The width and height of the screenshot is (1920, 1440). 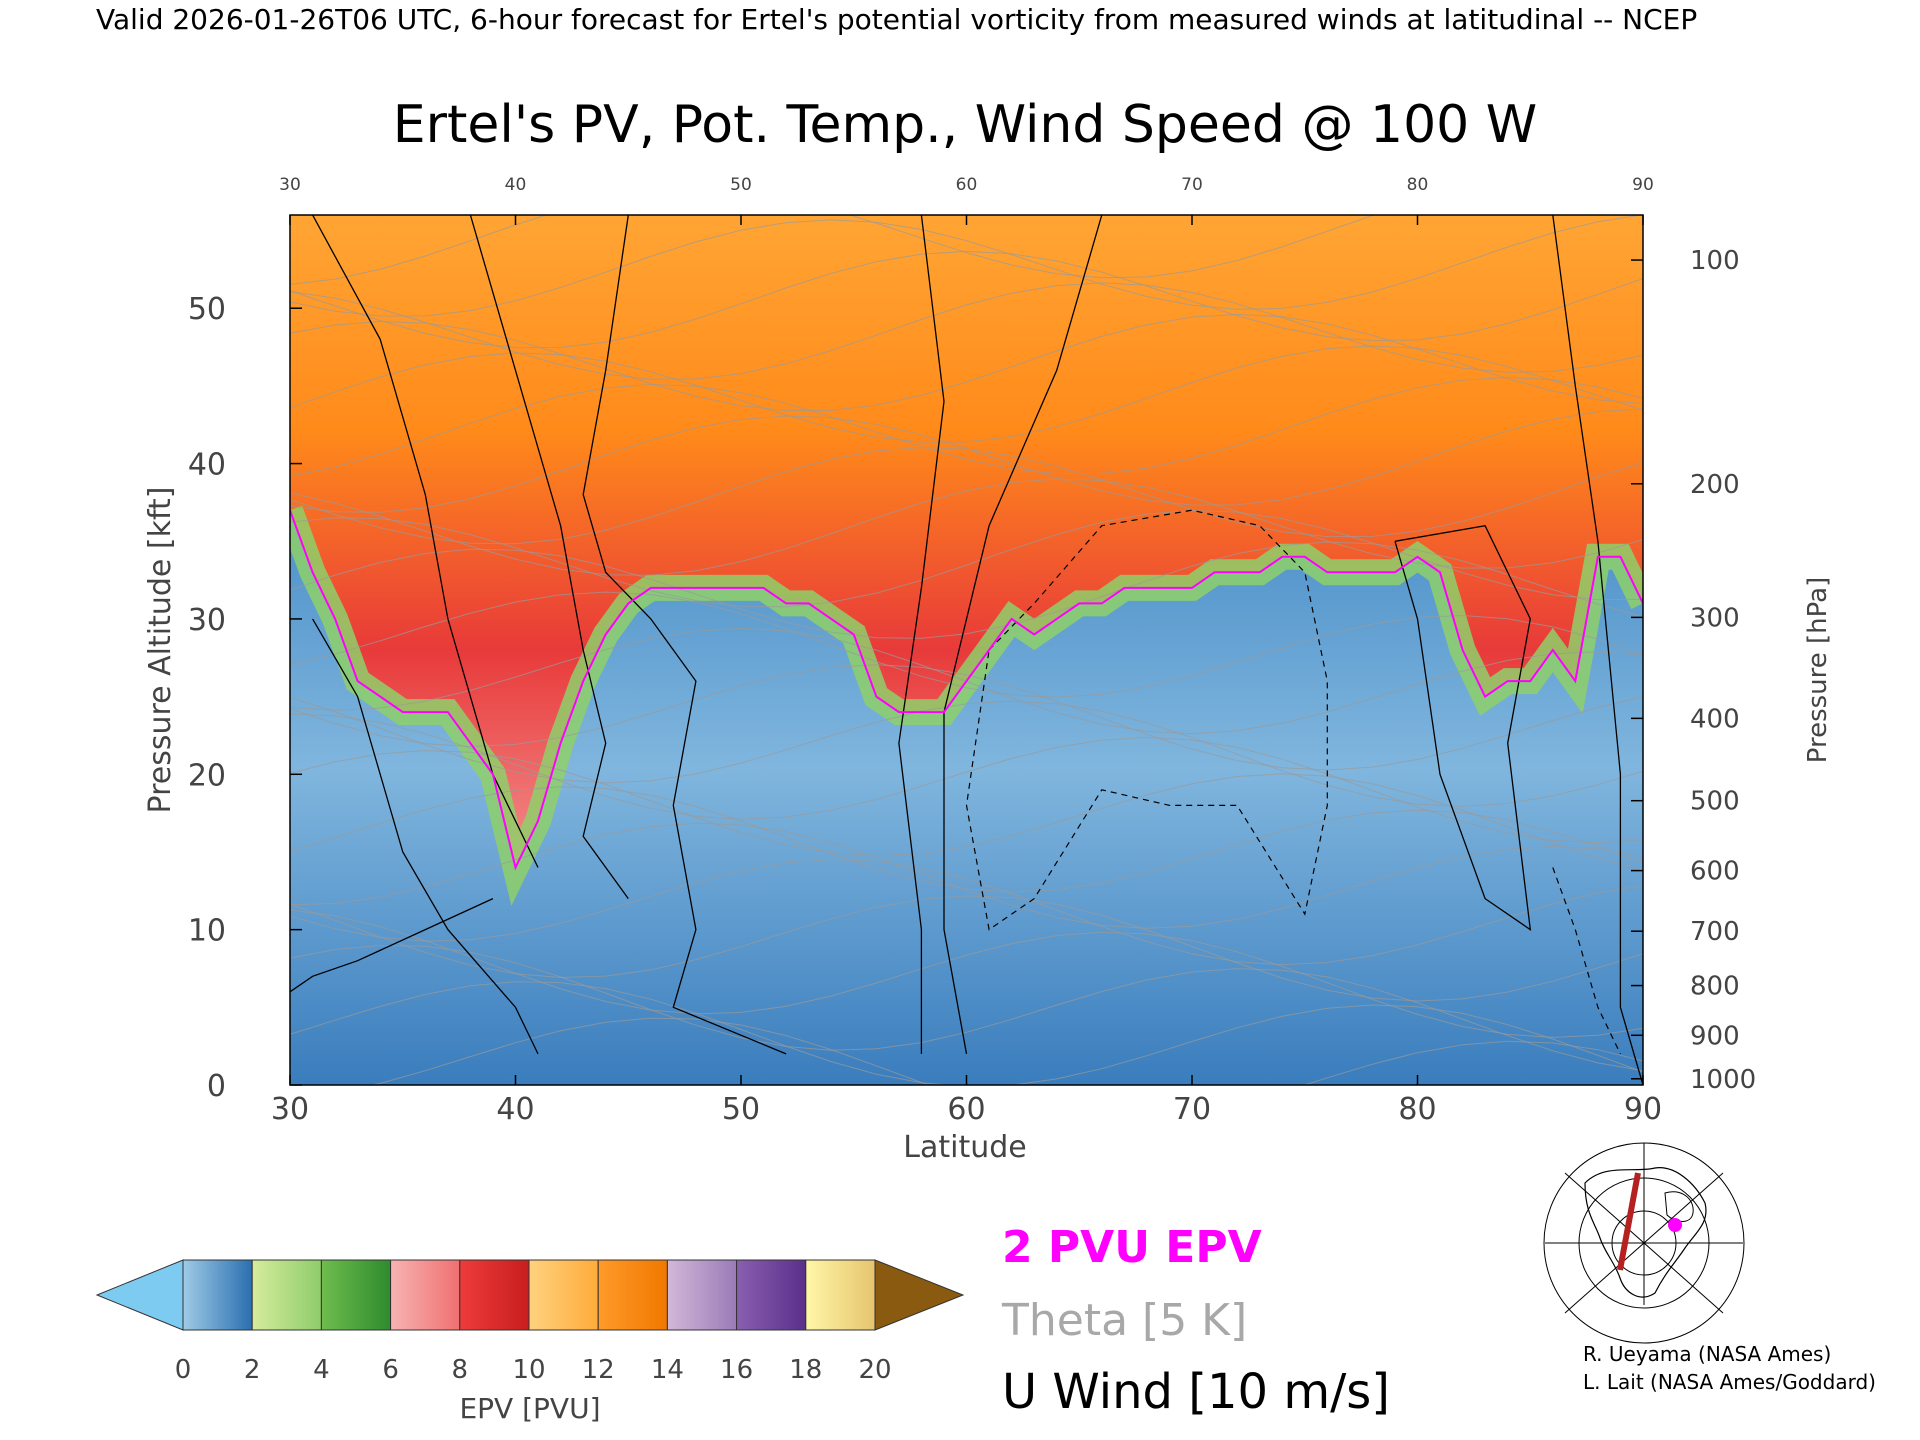 What do you see at coordinates (216, 1086) in the screenshot?
I see `y-tick-label: 0` at bounding box center [216, 1086].